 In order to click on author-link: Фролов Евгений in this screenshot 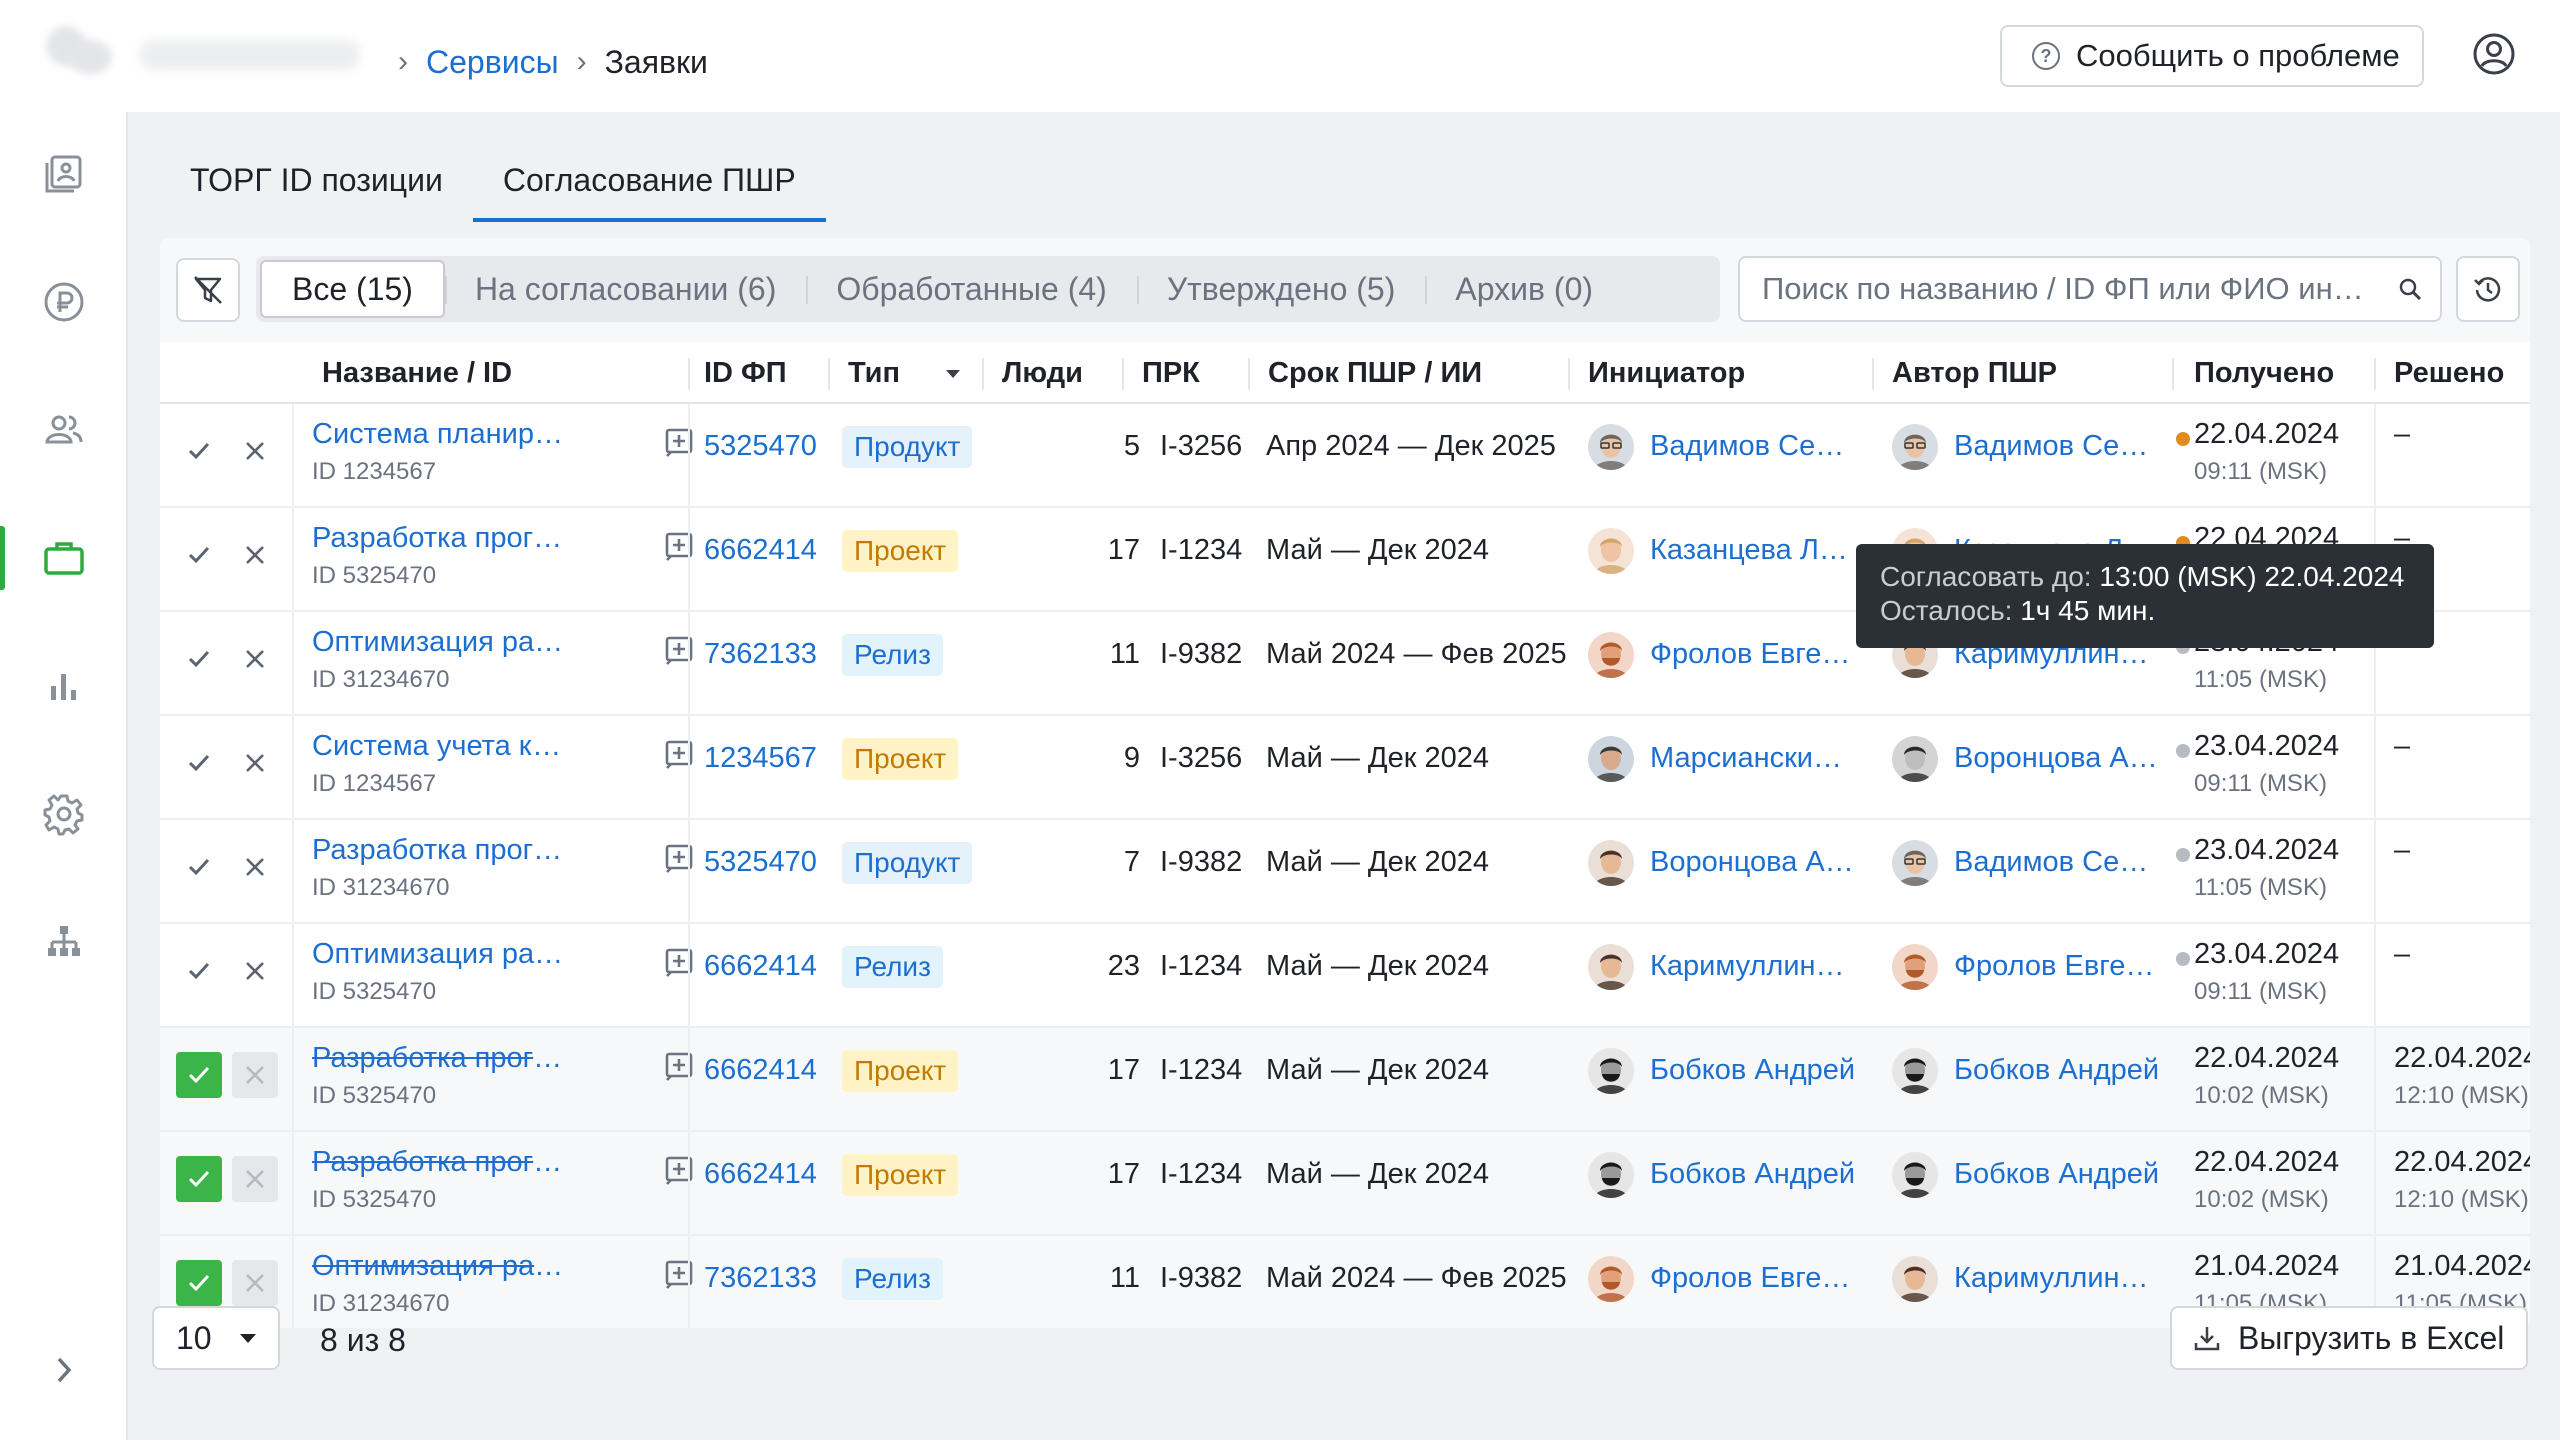, I will do `click(2058, 966)`.